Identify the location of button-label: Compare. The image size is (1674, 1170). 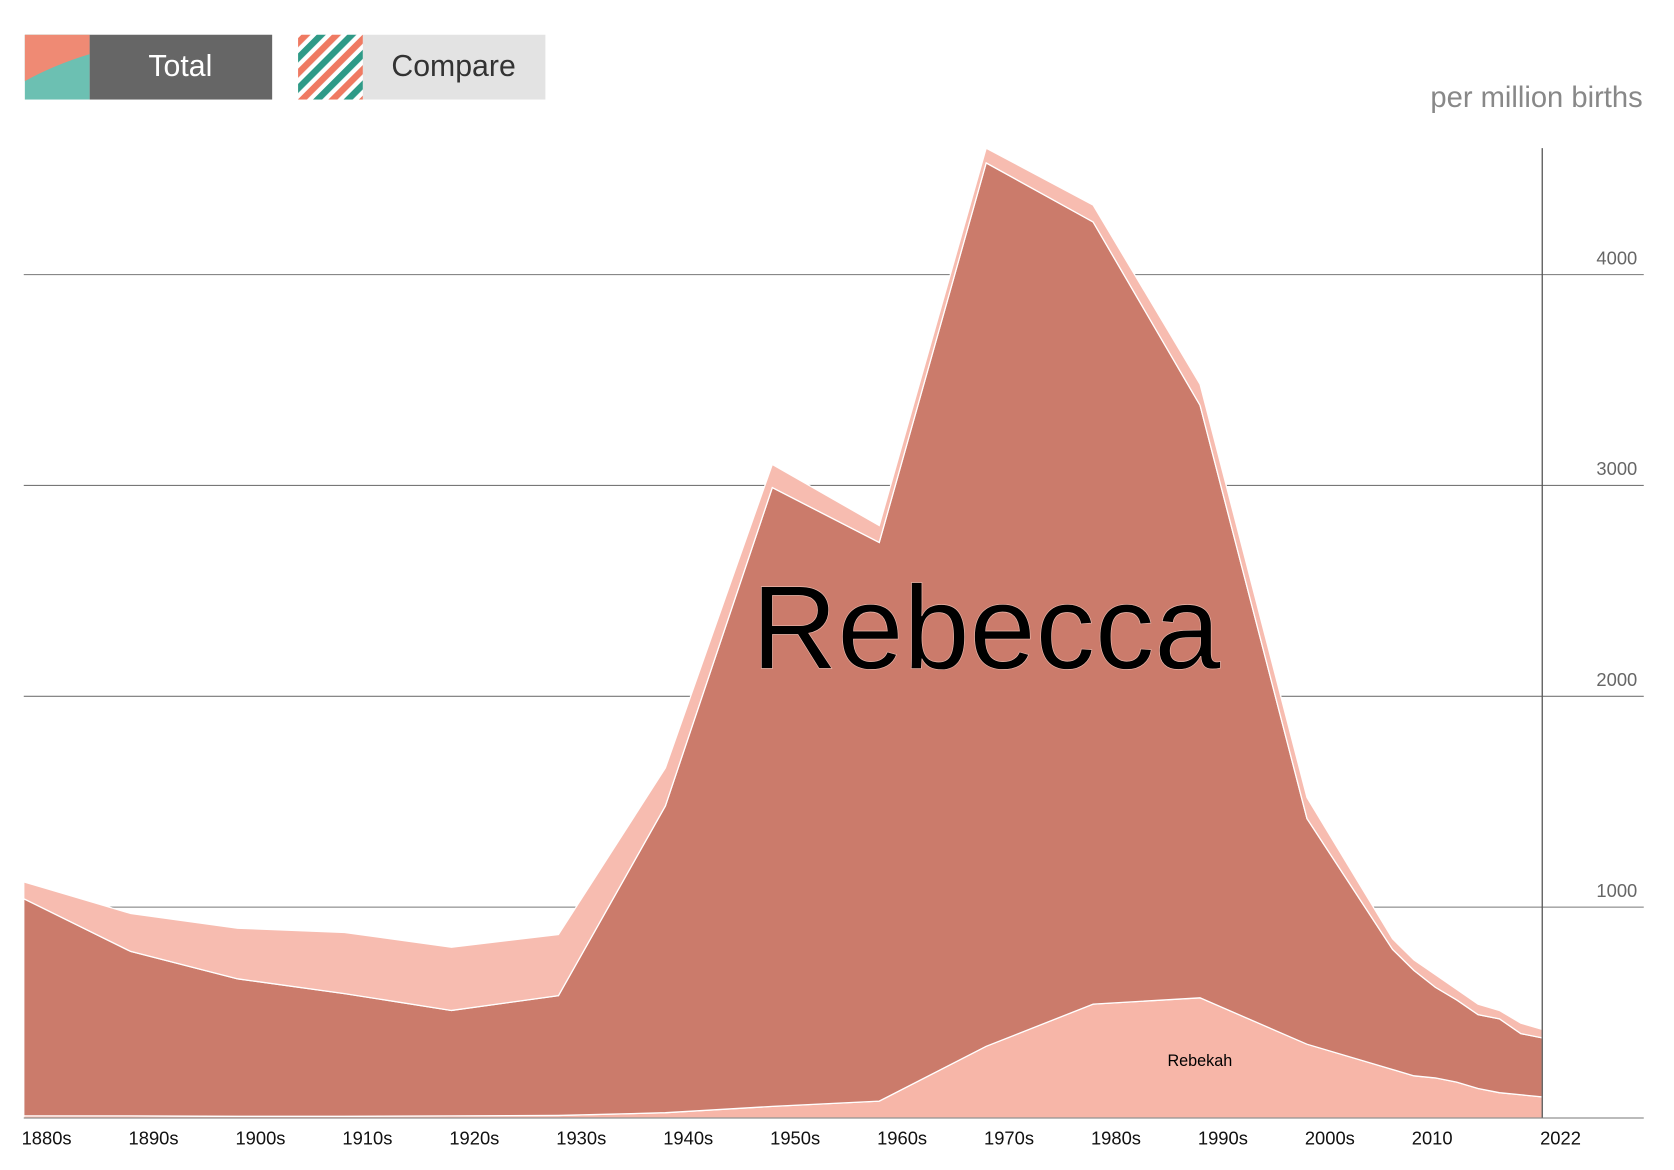
(453, 66).